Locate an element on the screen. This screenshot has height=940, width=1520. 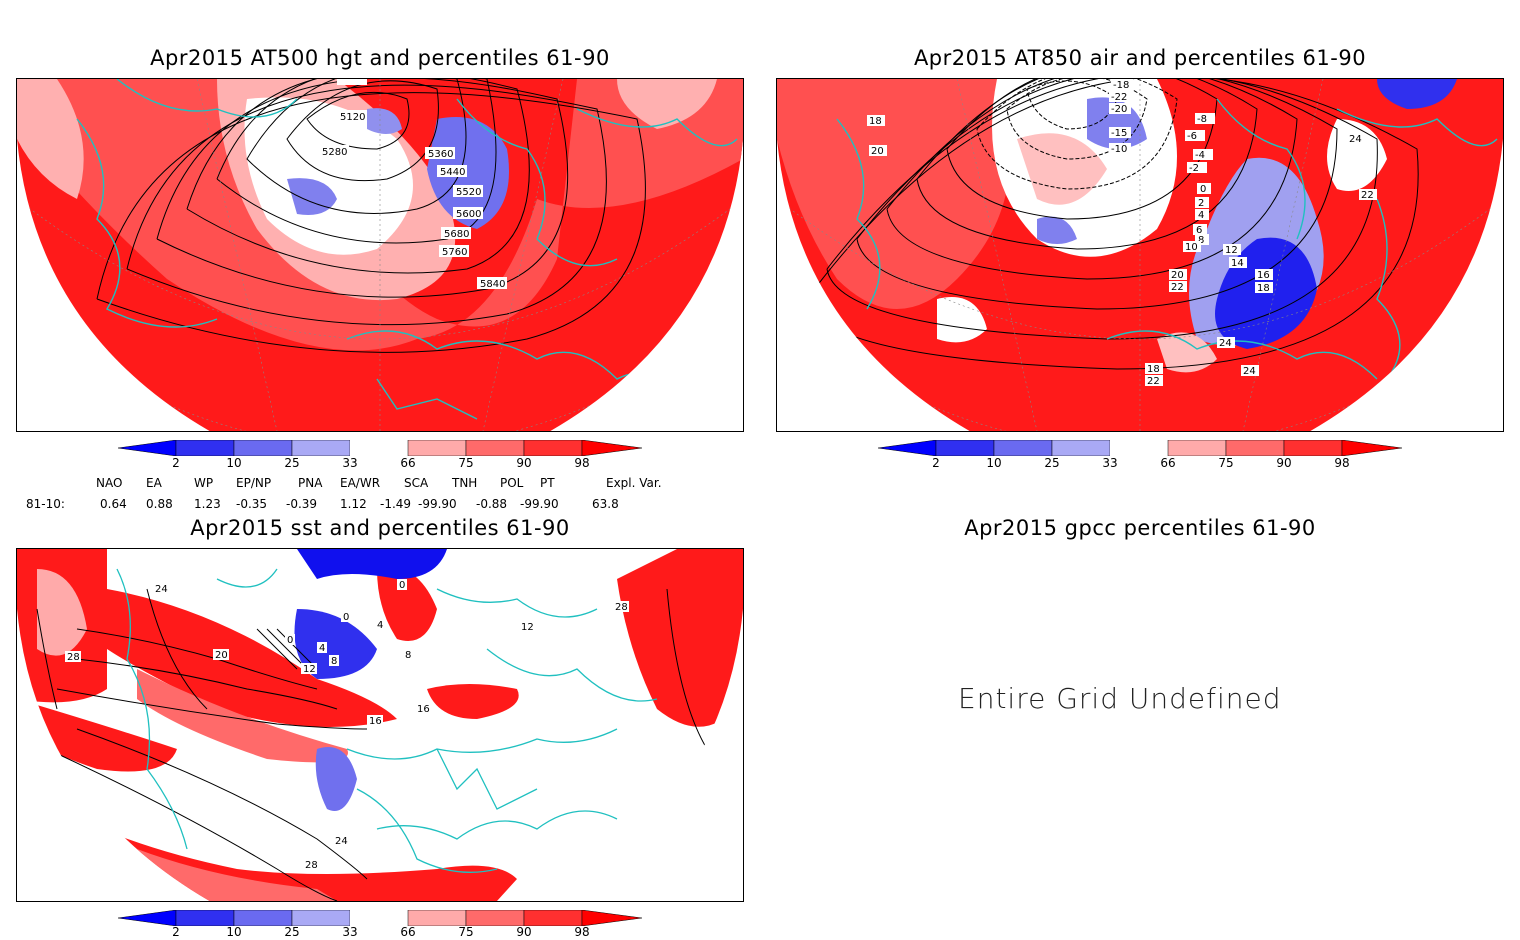
contour-label: 5680 is located at coordinates (456, 234).